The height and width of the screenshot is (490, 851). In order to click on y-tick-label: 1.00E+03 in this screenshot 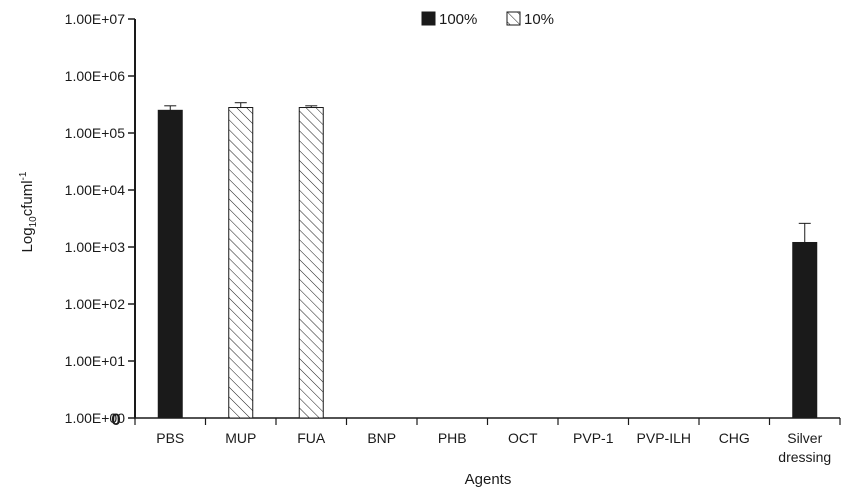, I will do `click(95, 247)`.